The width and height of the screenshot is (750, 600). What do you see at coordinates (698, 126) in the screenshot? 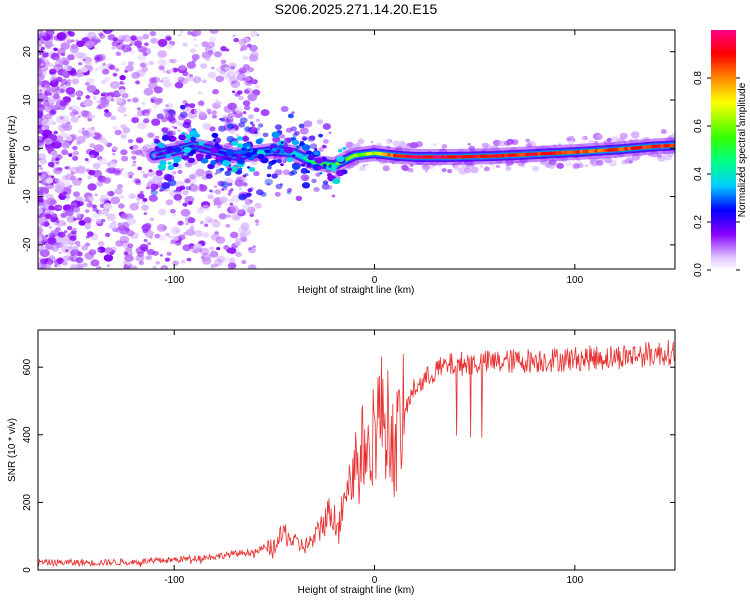
I see `colorbar-tick-label: 0.6` at bounding box center [698, 126].